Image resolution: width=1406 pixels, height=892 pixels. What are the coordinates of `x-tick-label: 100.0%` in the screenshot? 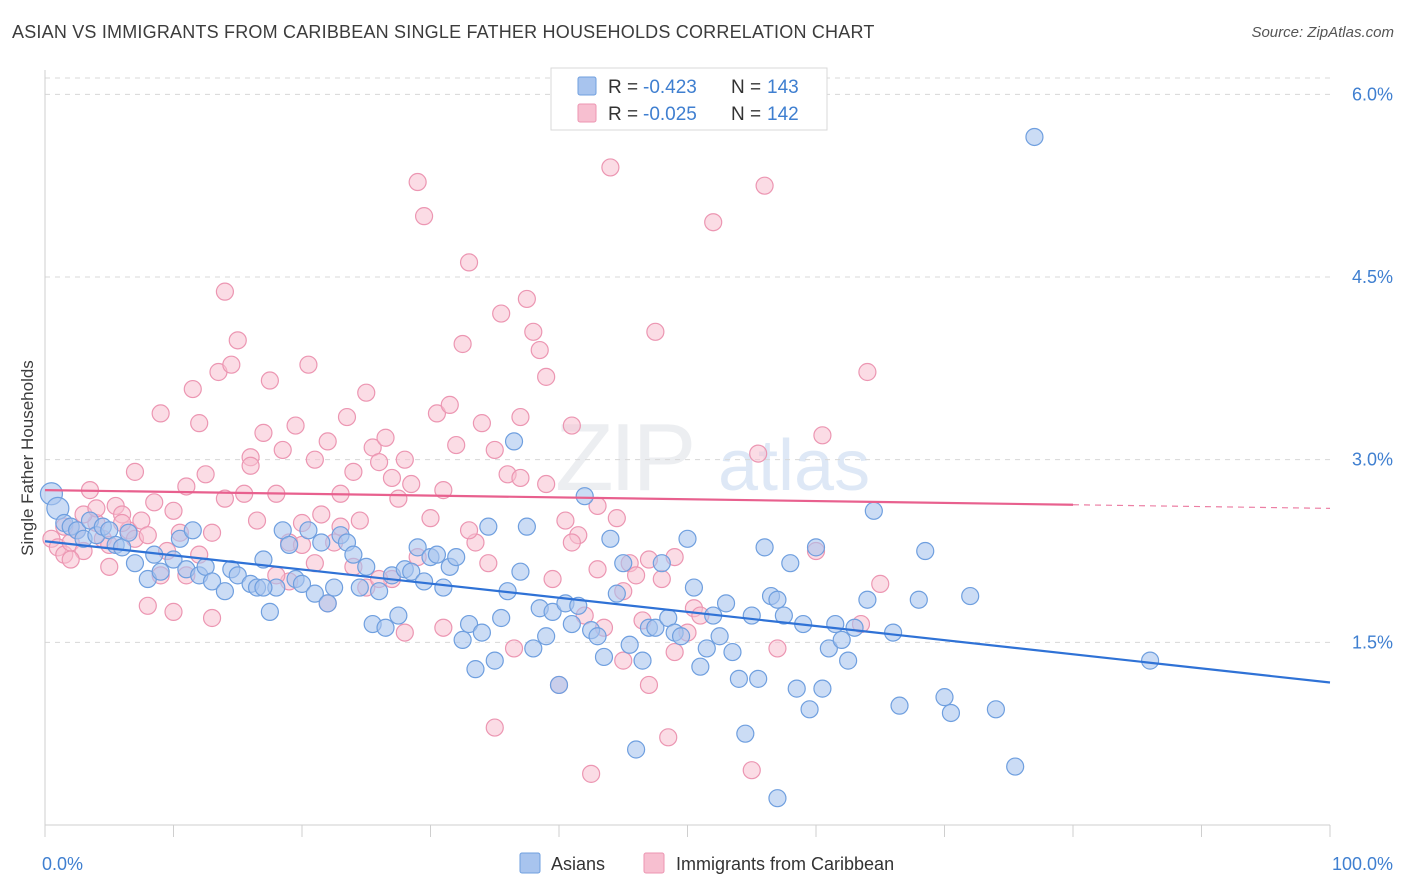 It's located at (1362, 864).